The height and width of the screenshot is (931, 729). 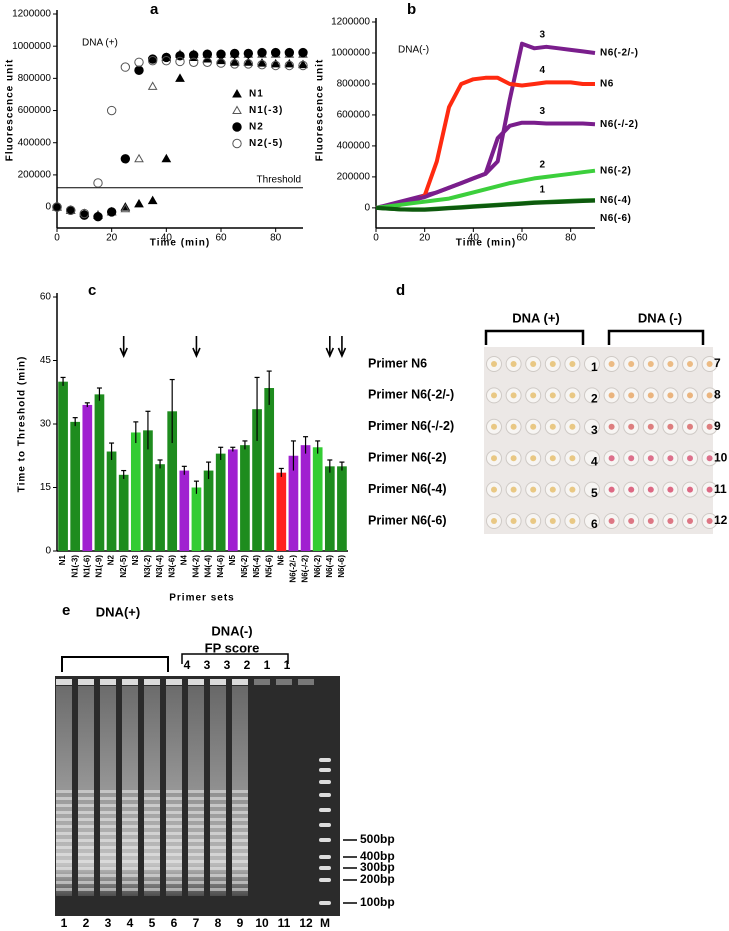 What do you see at coordinates (266, 110) in the screenshot?
I see `legend-label: N1(-3)` at bounding box center [266, 110].